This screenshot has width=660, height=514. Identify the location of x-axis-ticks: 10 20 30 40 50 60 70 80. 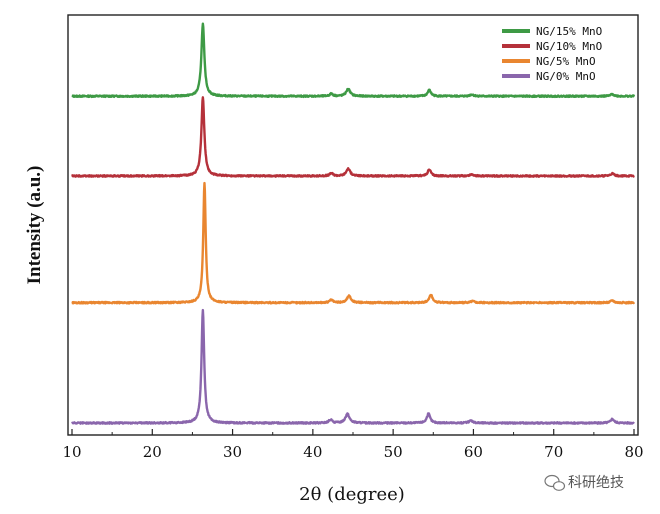
(353, 445).